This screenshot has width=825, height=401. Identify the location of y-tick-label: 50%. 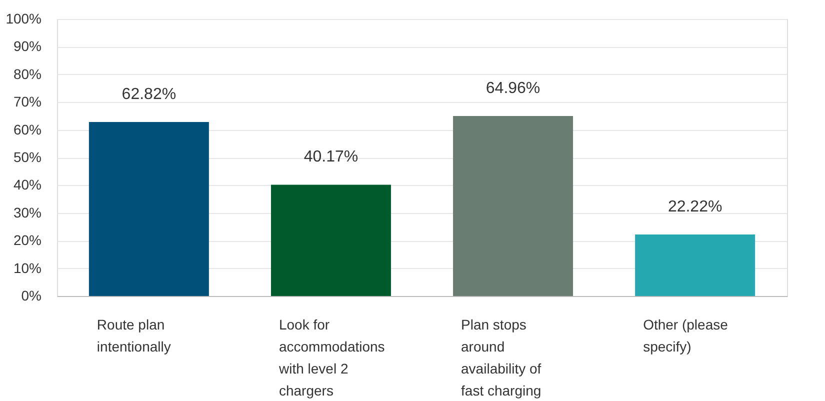
(27, 157).